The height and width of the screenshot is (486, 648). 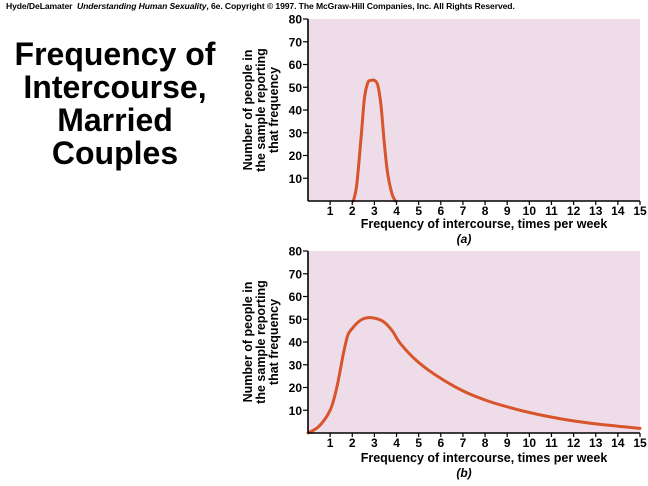 What do you see at coordinates (115, 54) in the screenshot?
I see `slide-title-line-1: Frequency of` at bounding box center [115, 54].